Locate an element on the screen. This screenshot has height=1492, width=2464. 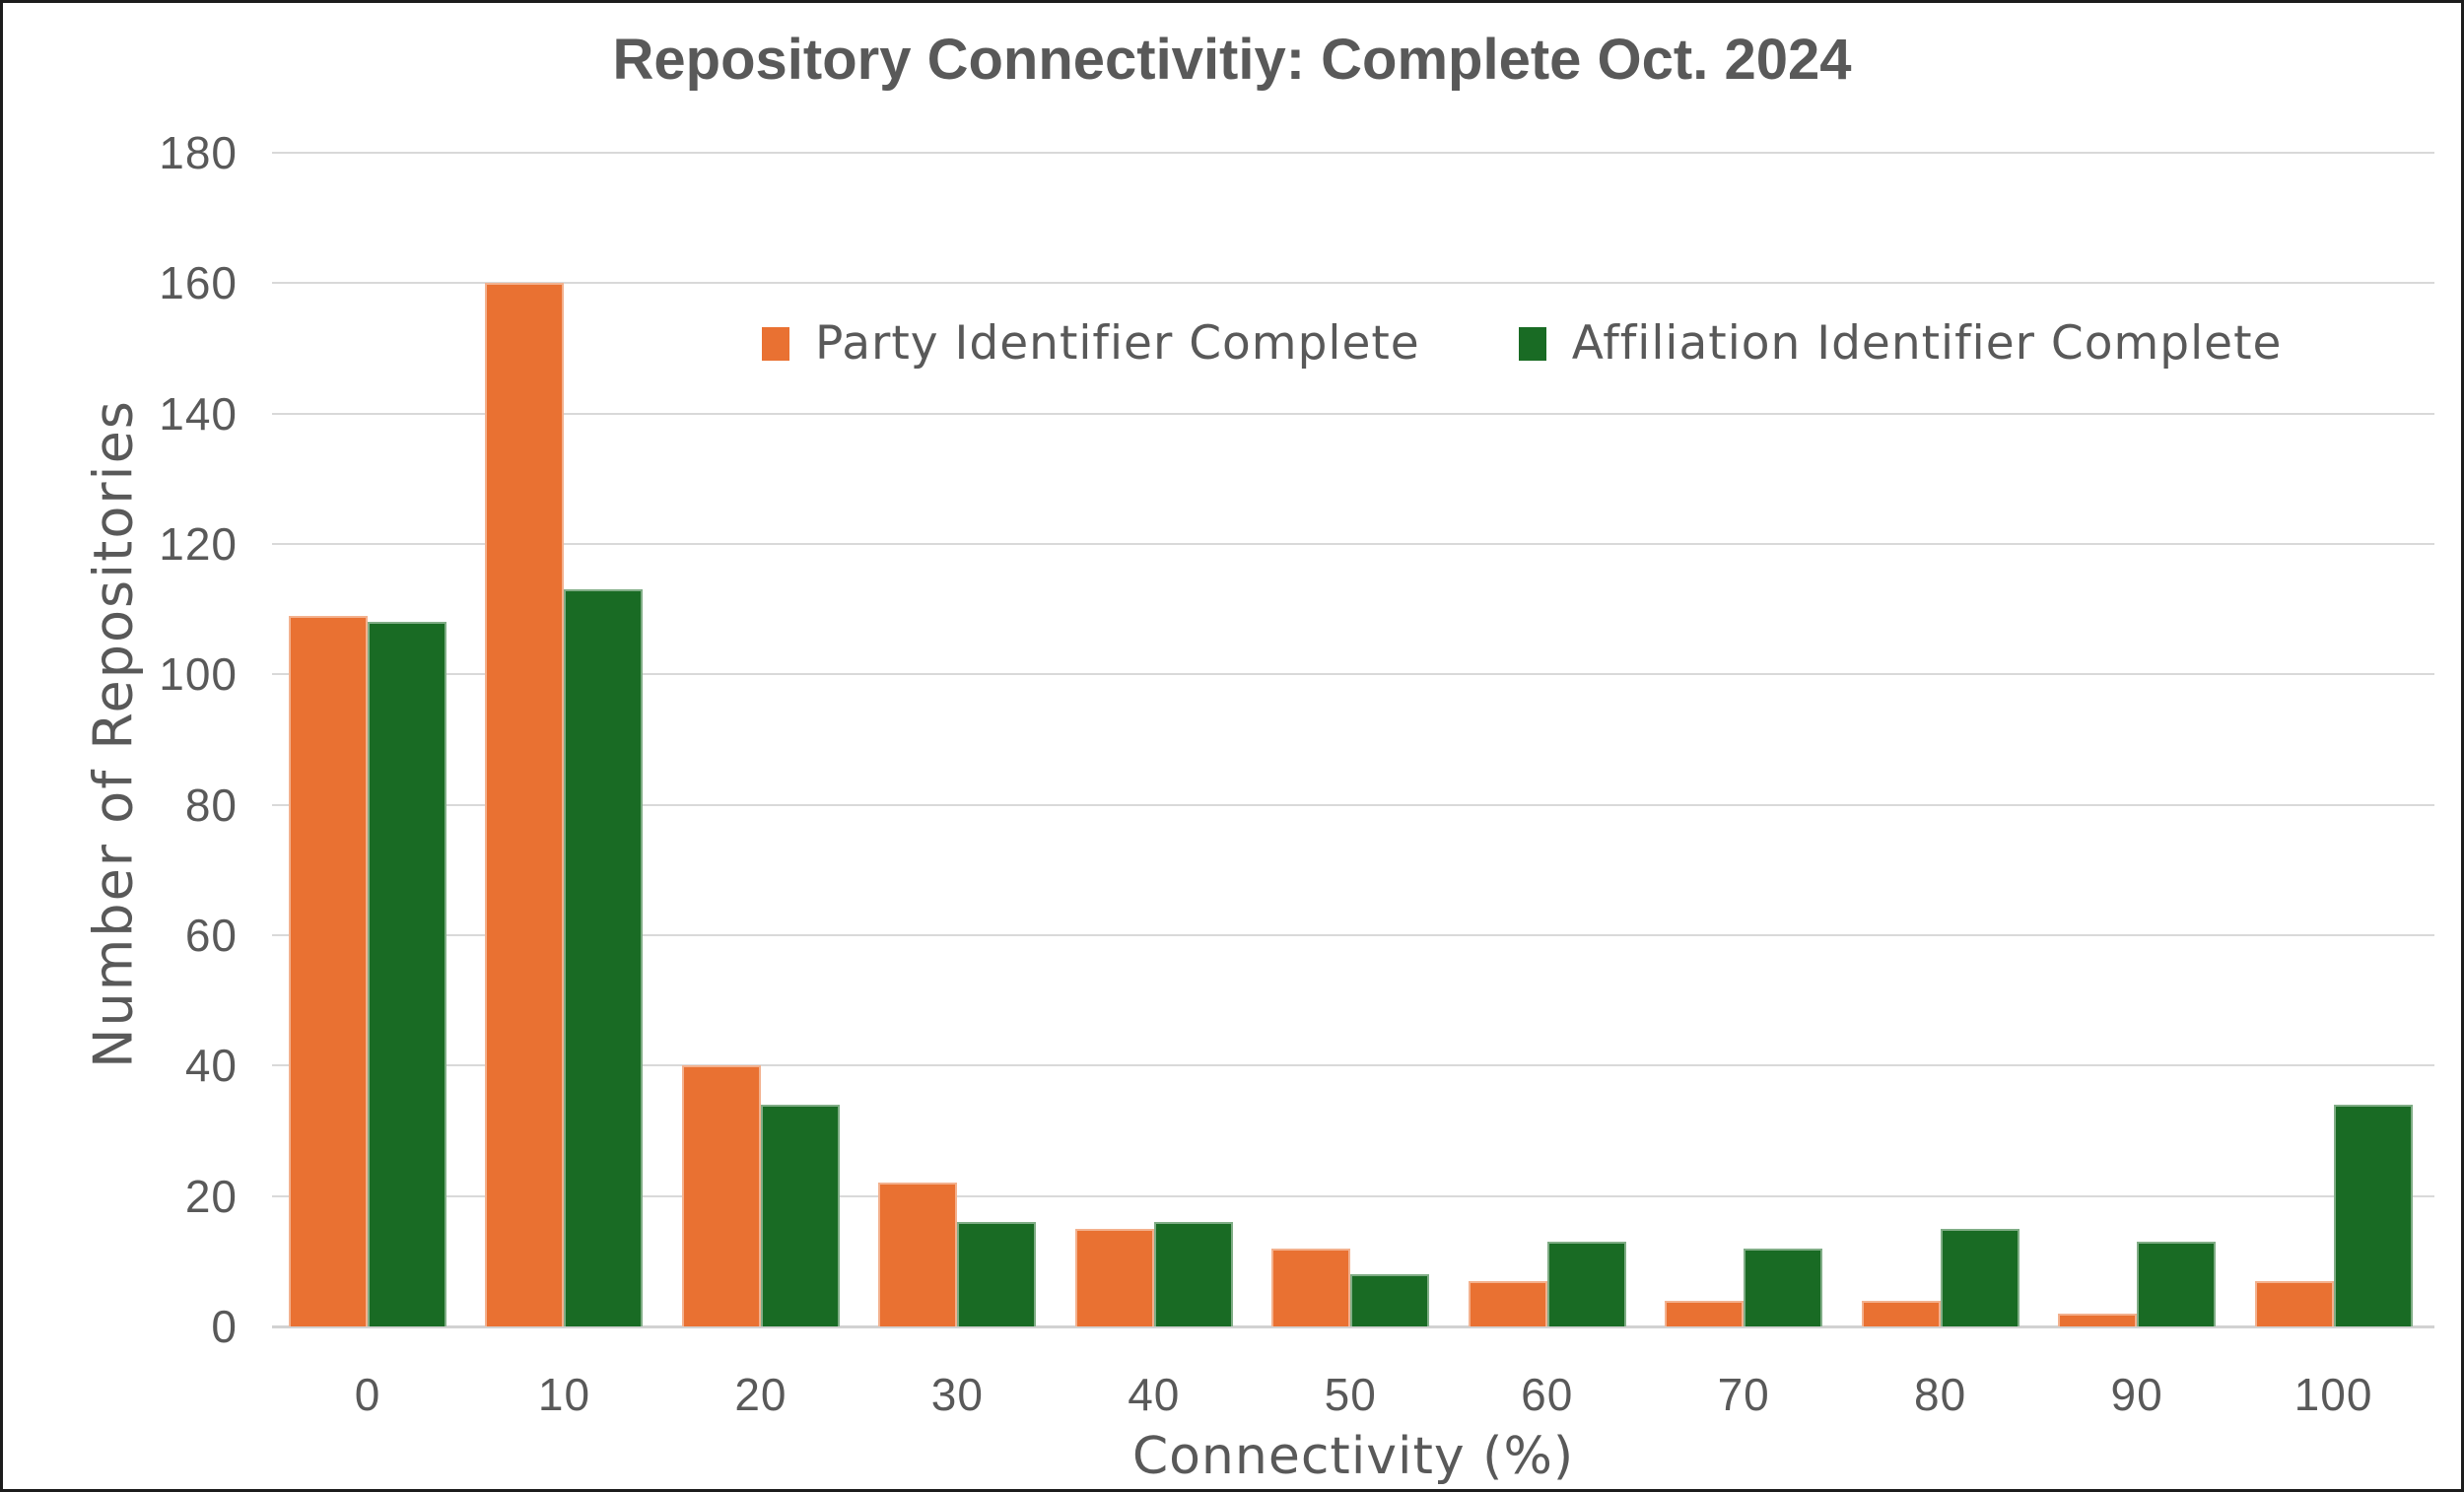
x-tick-label-40: 40 is located at coordinates (1154, 1394).